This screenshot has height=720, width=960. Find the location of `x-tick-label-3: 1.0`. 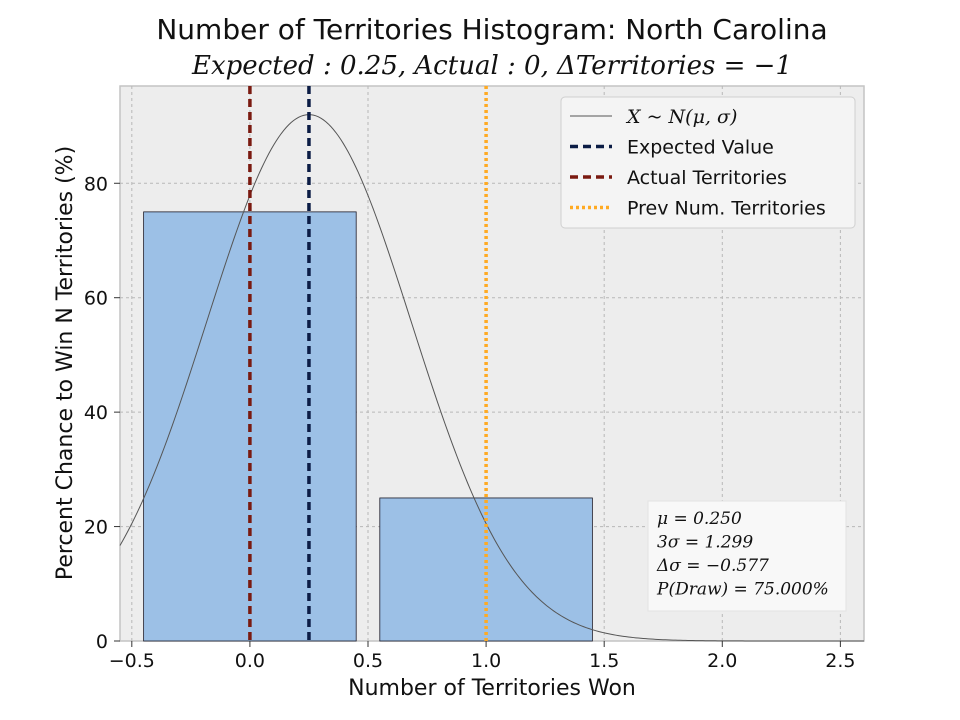

x-tick-label-3: 1.0 is located at coordinates (486, 661).